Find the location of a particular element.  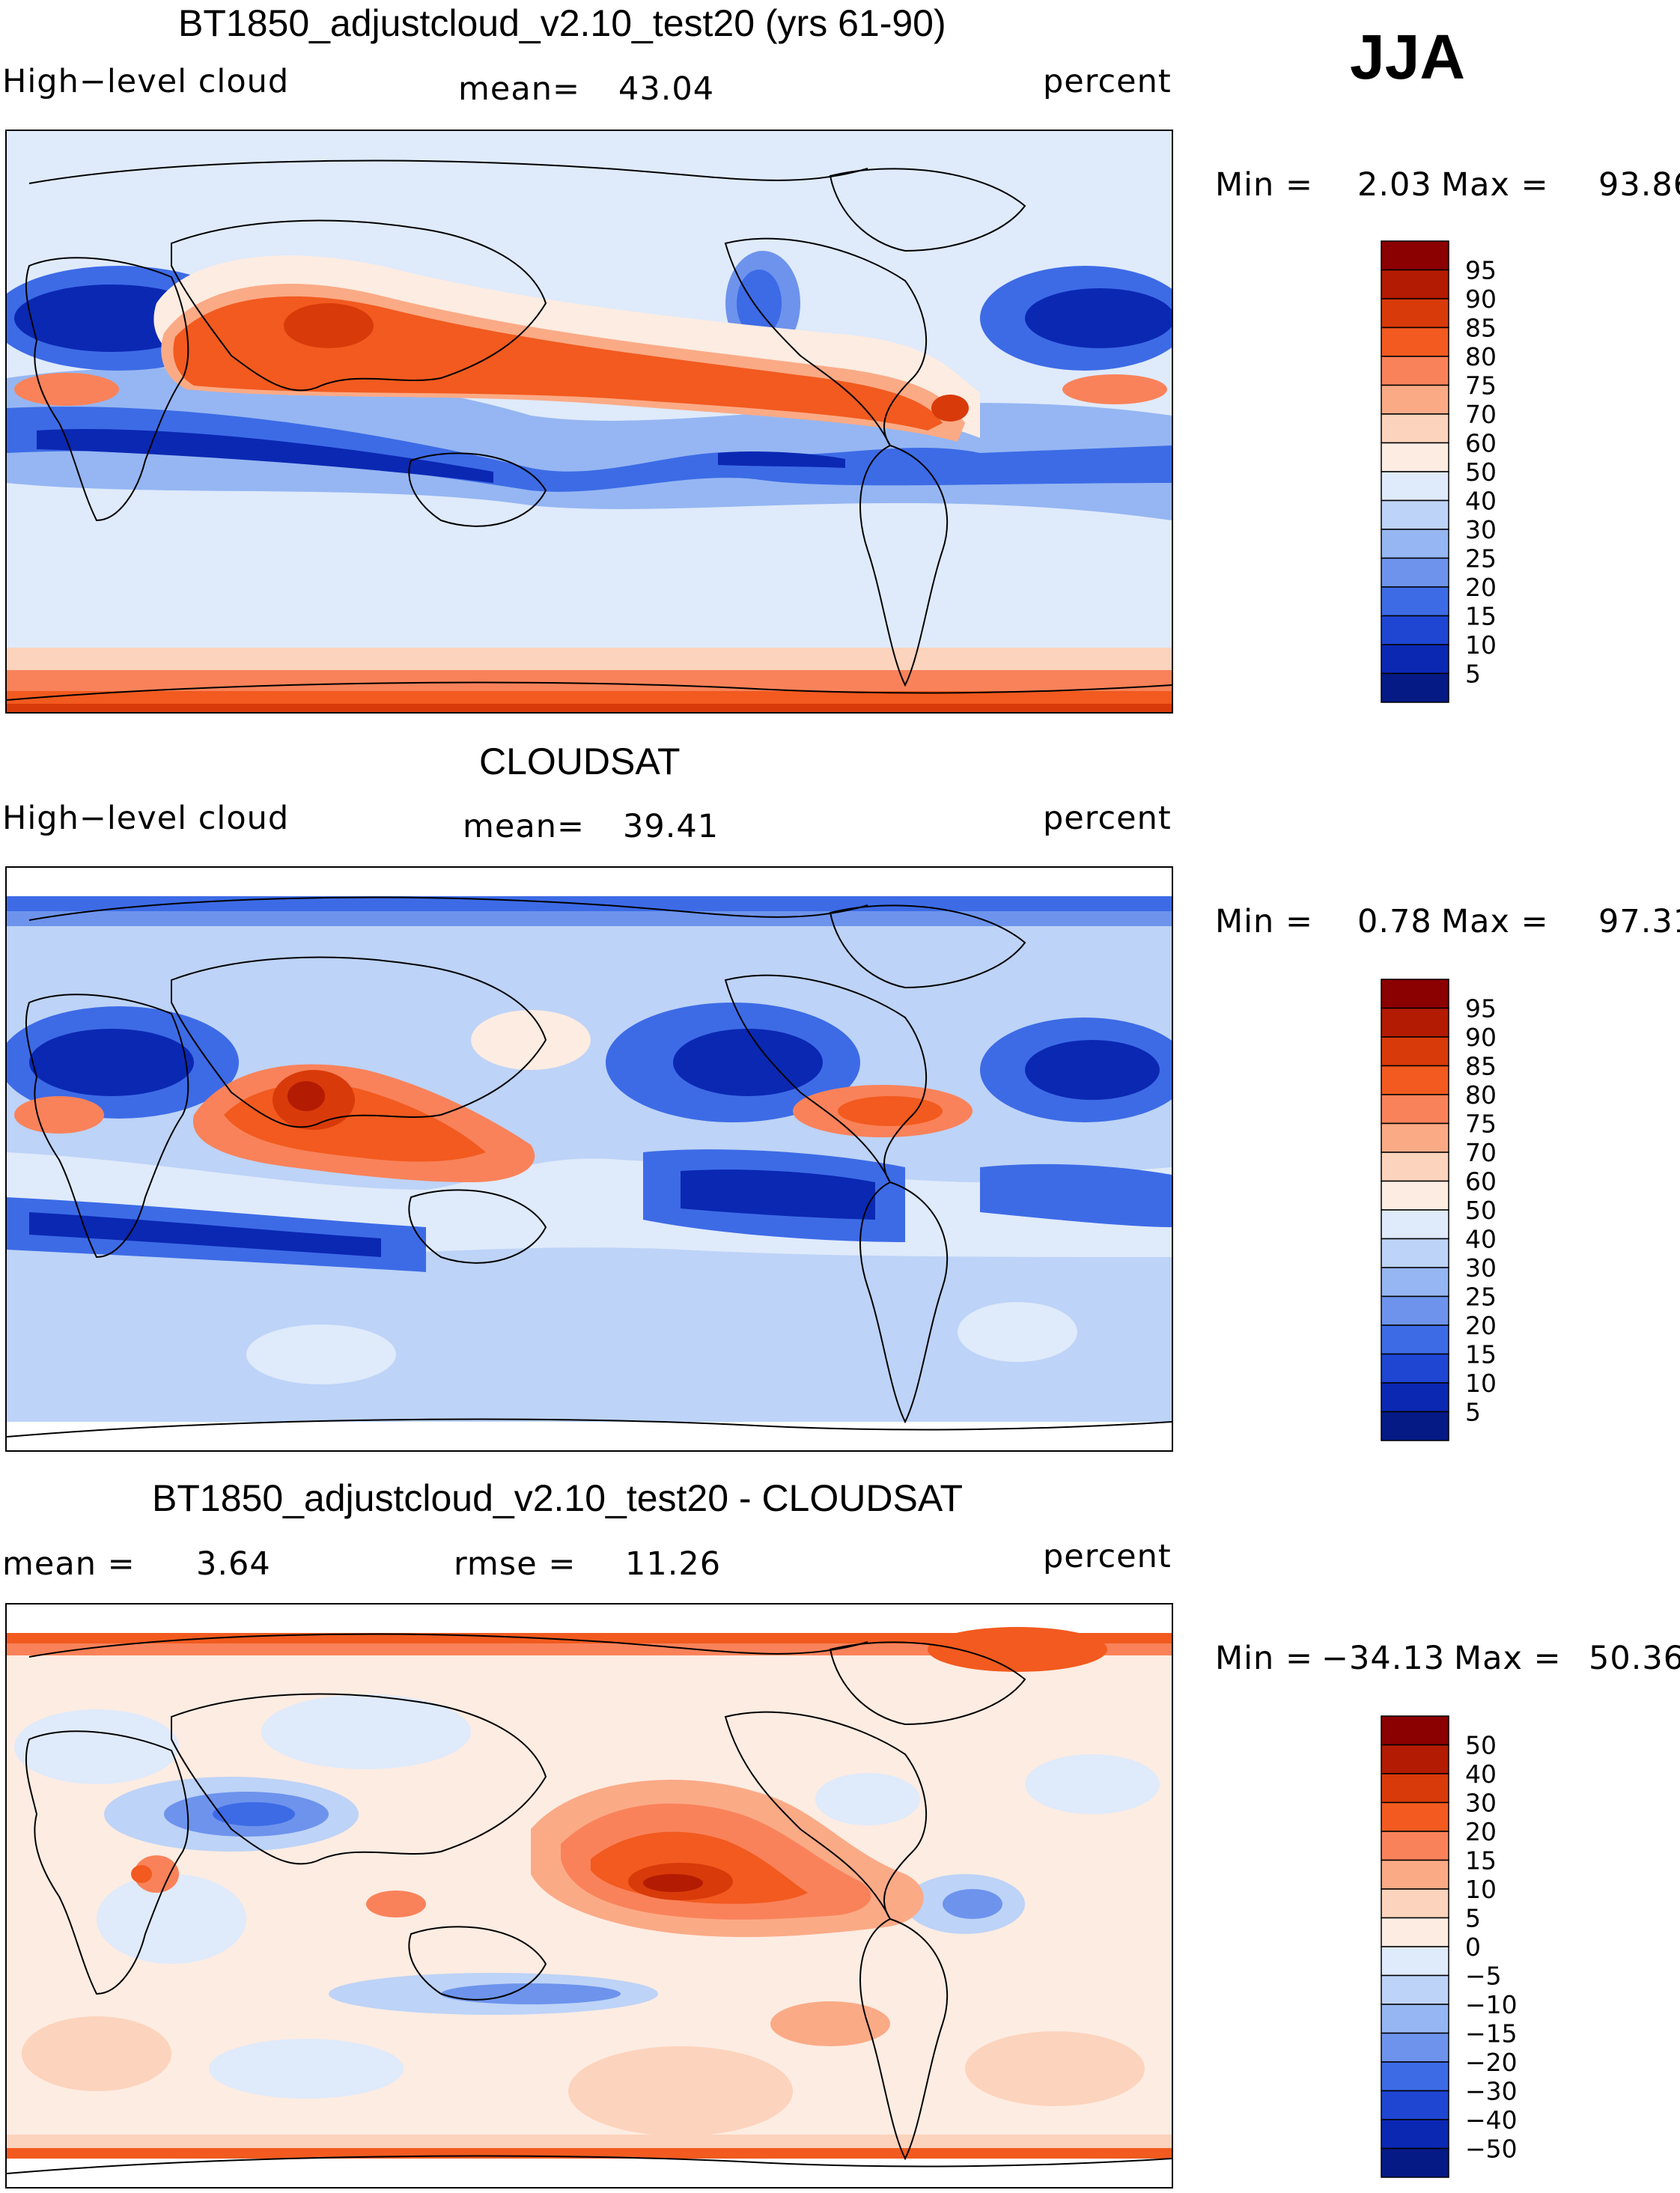

colorbar-tick-label: −50 is located at coordinates (1491, 2149).